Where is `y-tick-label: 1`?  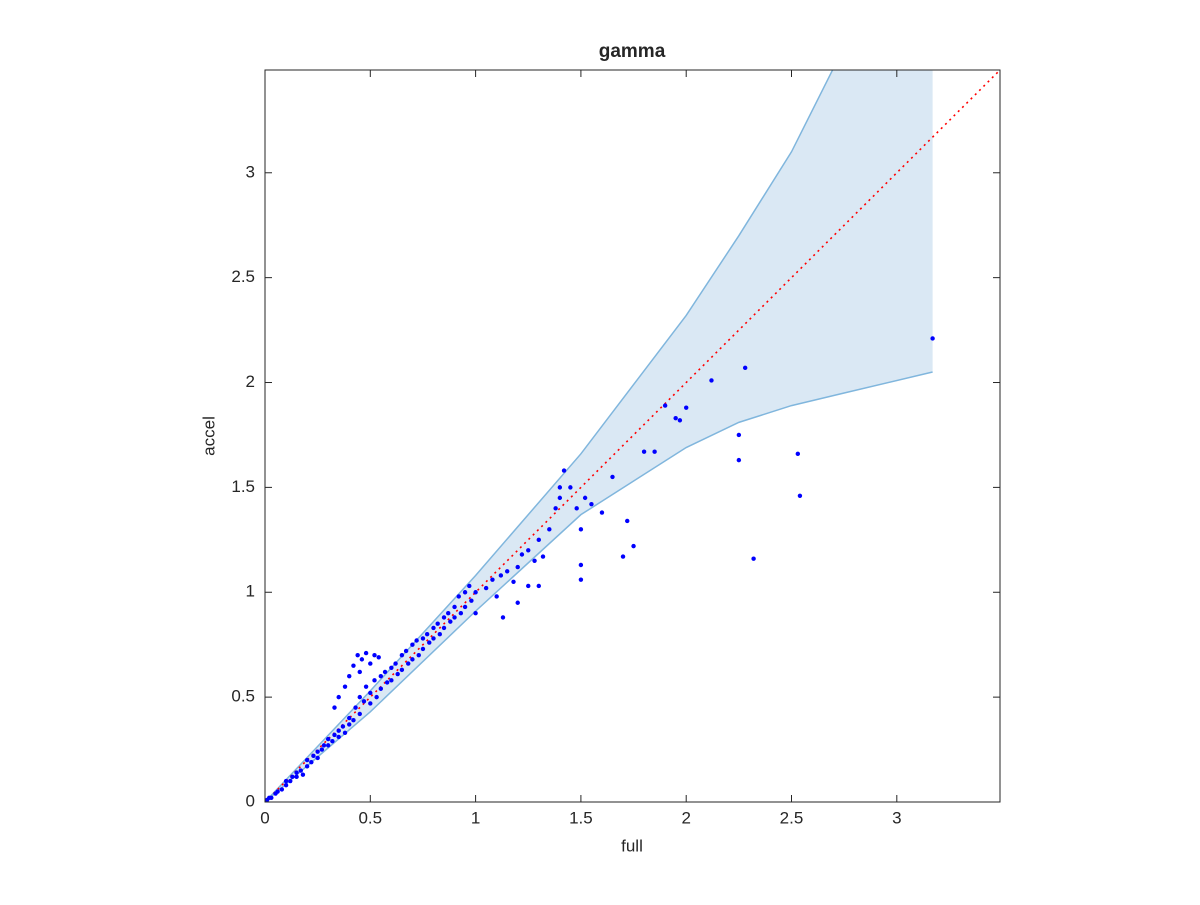
y-tick-label: 1 is located at coordinates (250, 591).